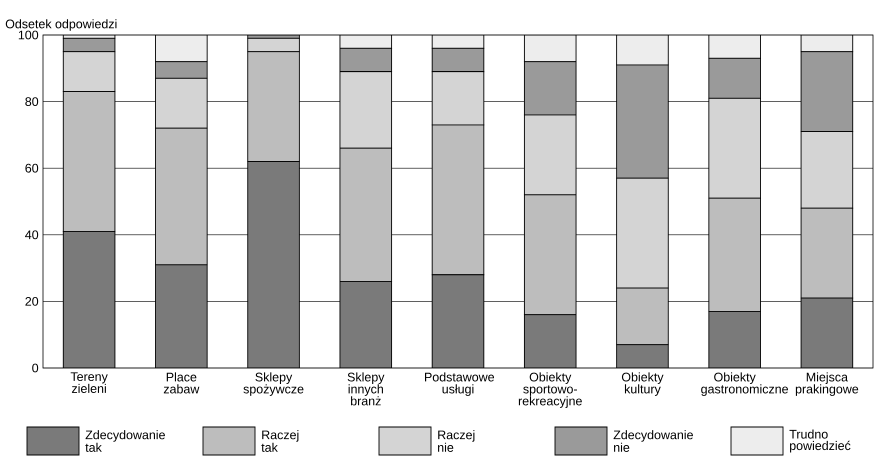 This screenshot has height=465, width=877. I want to click on x-tick-label: Obiekty gastronomiczne, so click(744, 384).